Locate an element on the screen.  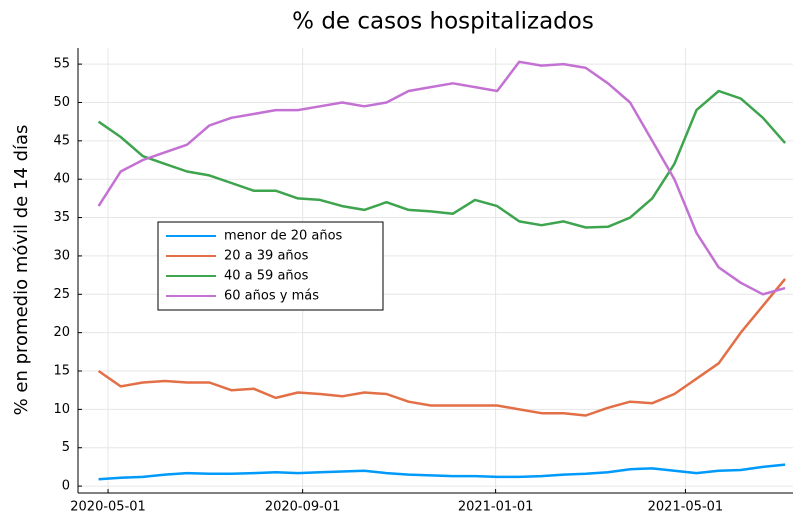
y-axis-label: % en promedio móvil de 14 días is located at coordinates (21, 270).